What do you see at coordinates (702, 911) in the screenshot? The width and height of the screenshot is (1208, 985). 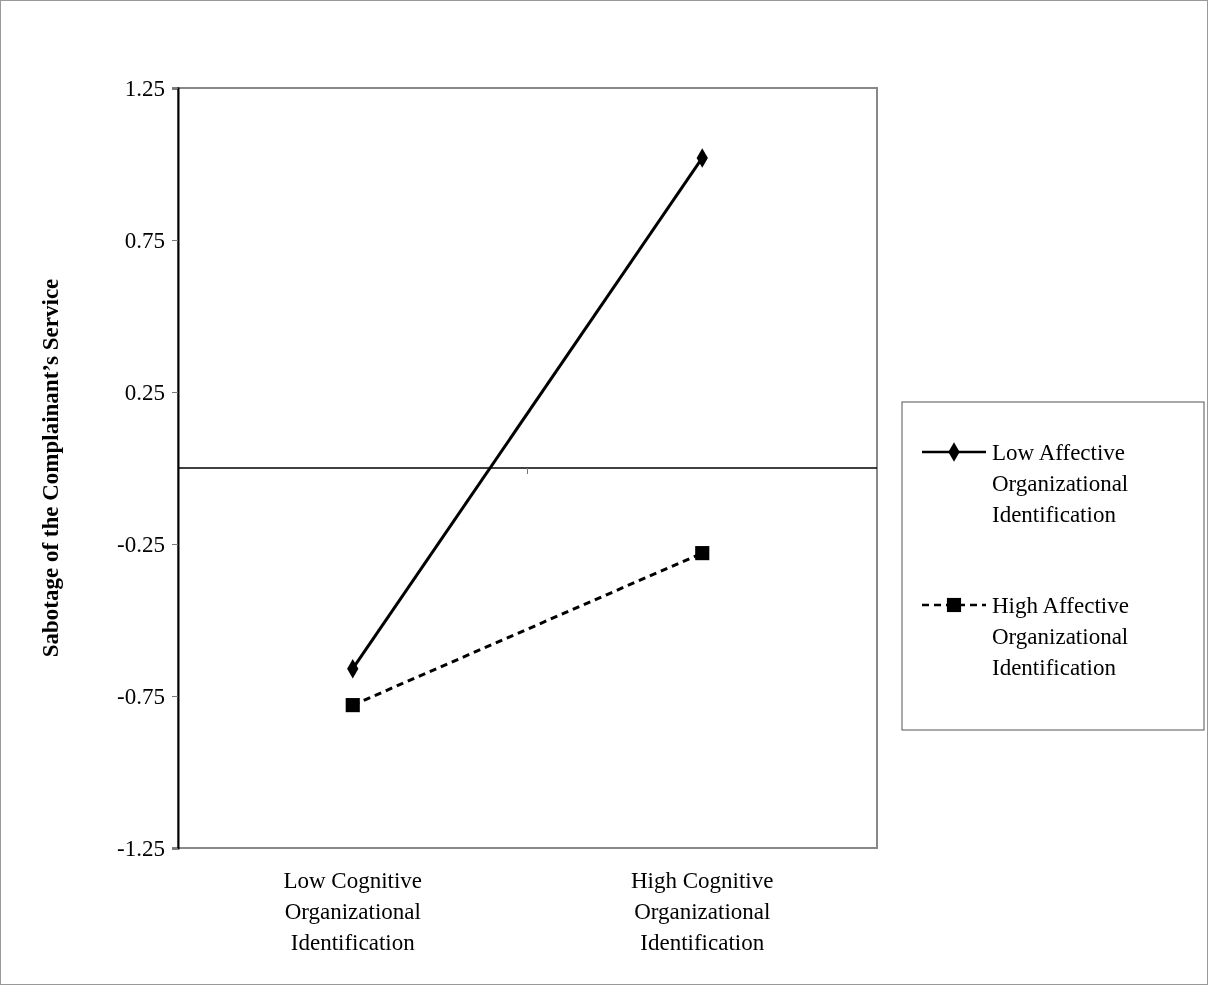 I see `x-tick-label: High Cognitive Organizational Identification` at bounding box center [702, 911].